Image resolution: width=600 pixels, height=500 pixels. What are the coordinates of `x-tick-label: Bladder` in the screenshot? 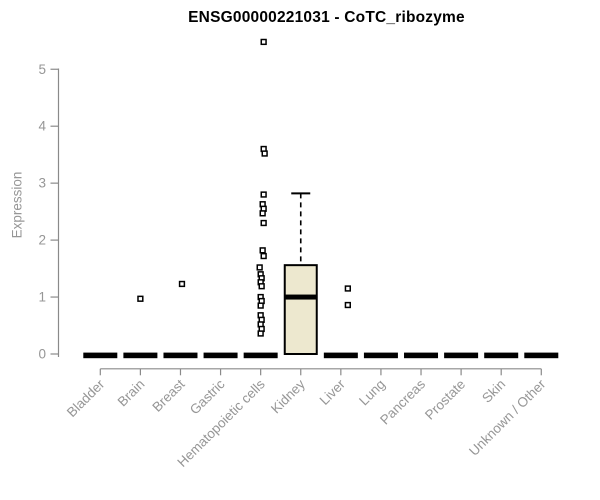 It's located at (86, 398).